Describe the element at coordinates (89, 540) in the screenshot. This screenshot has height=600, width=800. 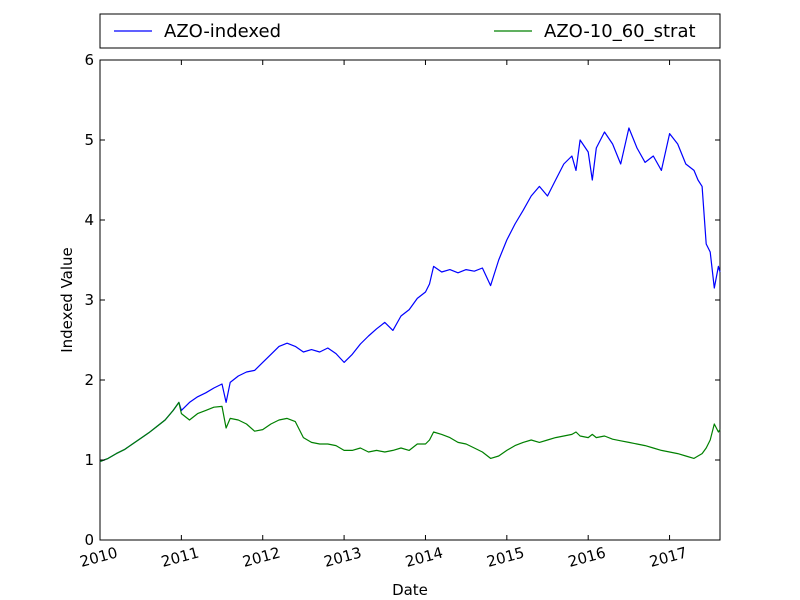
I see `y-tick-label: 0` at that location.